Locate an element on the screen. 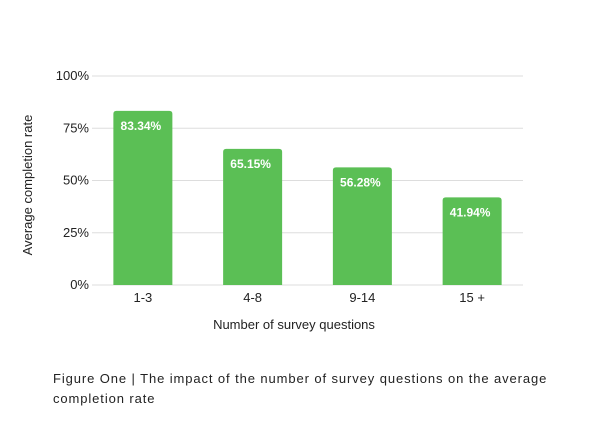 This screenshot has height=430, width=610. y-tick-label: 50% is located at coordinates (76, 180).